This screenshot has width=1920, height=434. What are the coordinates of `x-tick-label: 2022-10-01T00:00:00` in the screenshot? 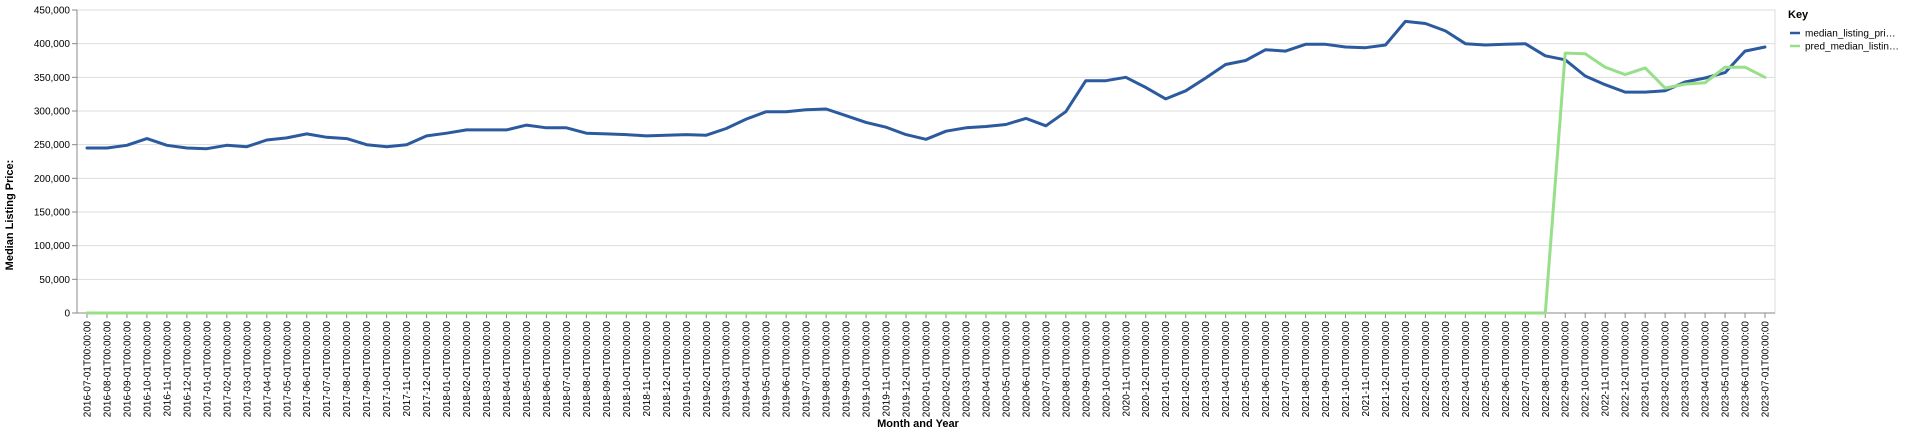 It's located at (1586, 369).